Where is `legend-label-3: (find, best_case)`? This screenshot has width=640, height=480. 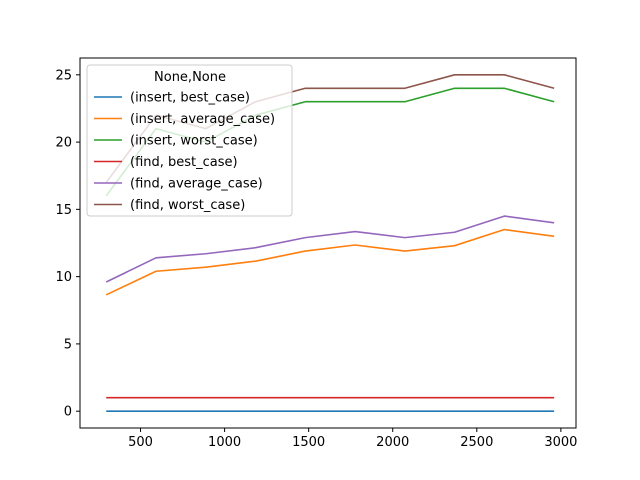 legend-label-3: (find, best_case) is located at coordinates (184, 162).